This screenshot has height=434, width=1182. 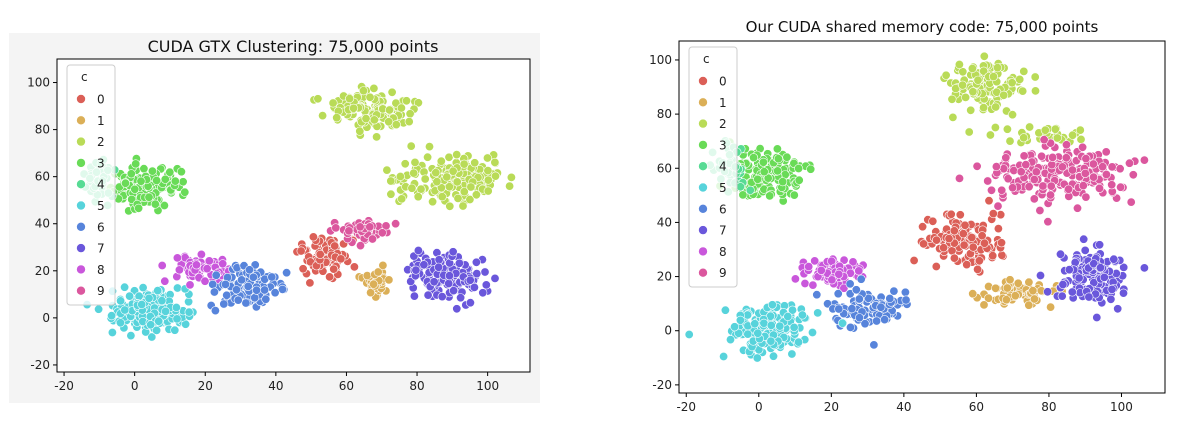 What do you see at coordinates (723, 167) in the screenshot?
I see `legend-label: 4` at bounding box center [723, 167].